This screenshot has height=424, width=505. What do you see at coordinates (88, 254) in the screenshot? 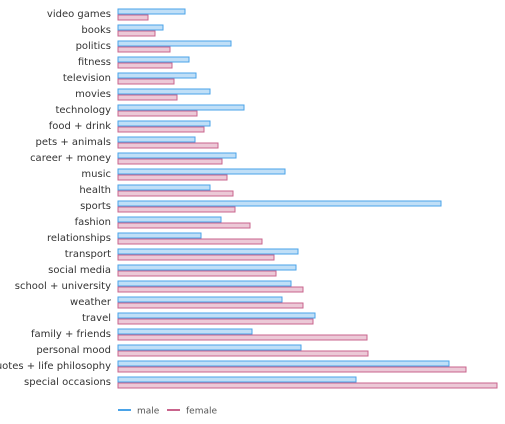
I see `category-label: transport` at bounding box center [88, 254].